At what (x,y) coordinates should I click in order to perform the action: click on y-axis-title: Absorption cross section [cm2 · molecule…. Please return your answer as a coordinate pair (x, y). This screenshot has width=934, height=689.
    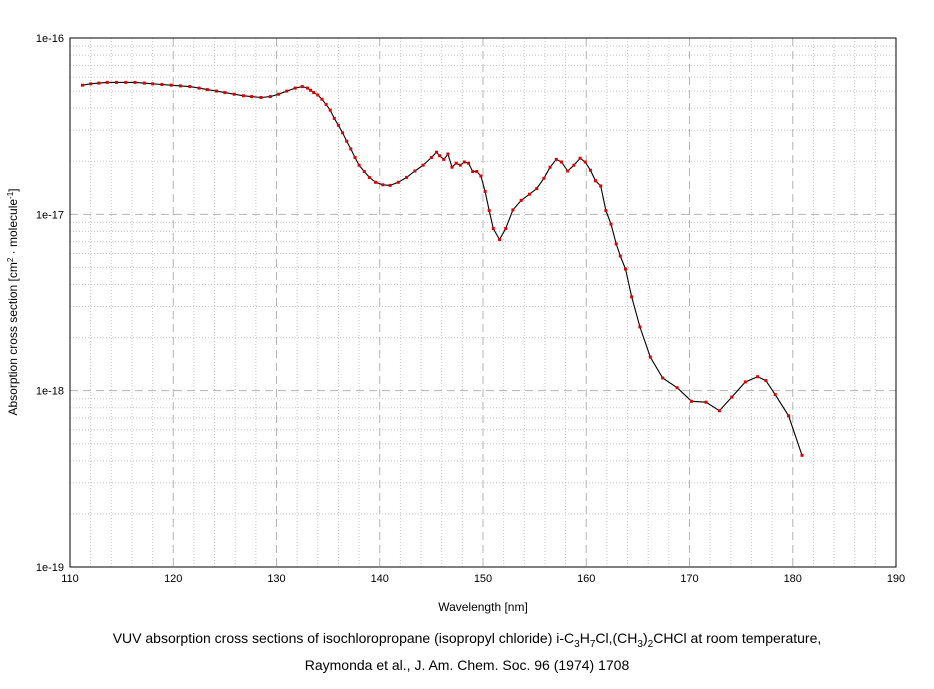
    Looking at the image, I should click on (13, 301).